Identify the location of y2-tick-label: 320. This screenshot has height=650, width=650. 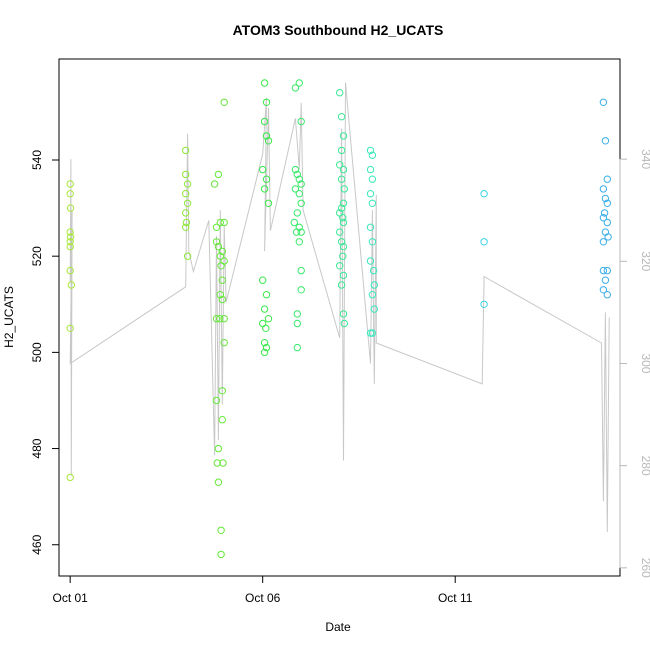
(644, 261).